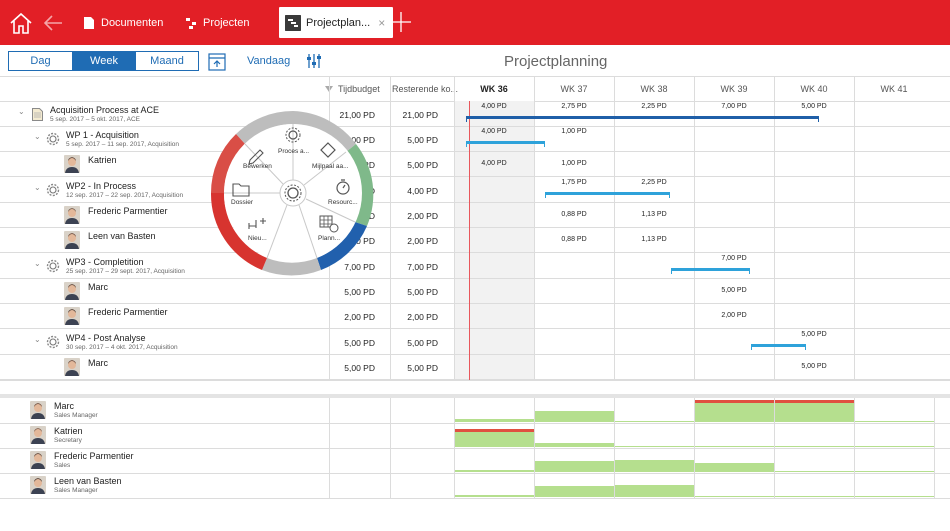 Image resolution: width=950 pixels, height=531 pixels. Describe the element at coordinates (494, 89) in the screenshot. I see `week-header: WK 36` at that location.